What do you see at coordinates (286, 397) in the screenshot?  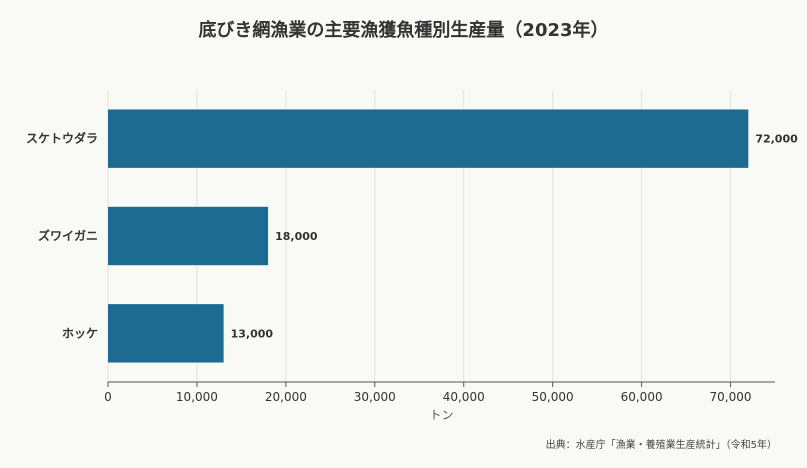 I see `x-tick-label: 20,000` at bounding box center [286, 397].